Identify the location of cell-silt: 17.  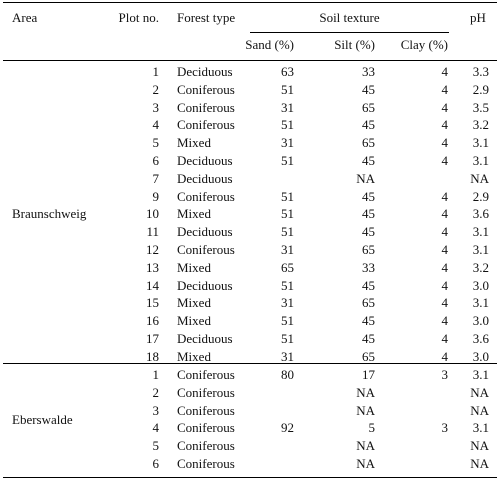
(368, 374).